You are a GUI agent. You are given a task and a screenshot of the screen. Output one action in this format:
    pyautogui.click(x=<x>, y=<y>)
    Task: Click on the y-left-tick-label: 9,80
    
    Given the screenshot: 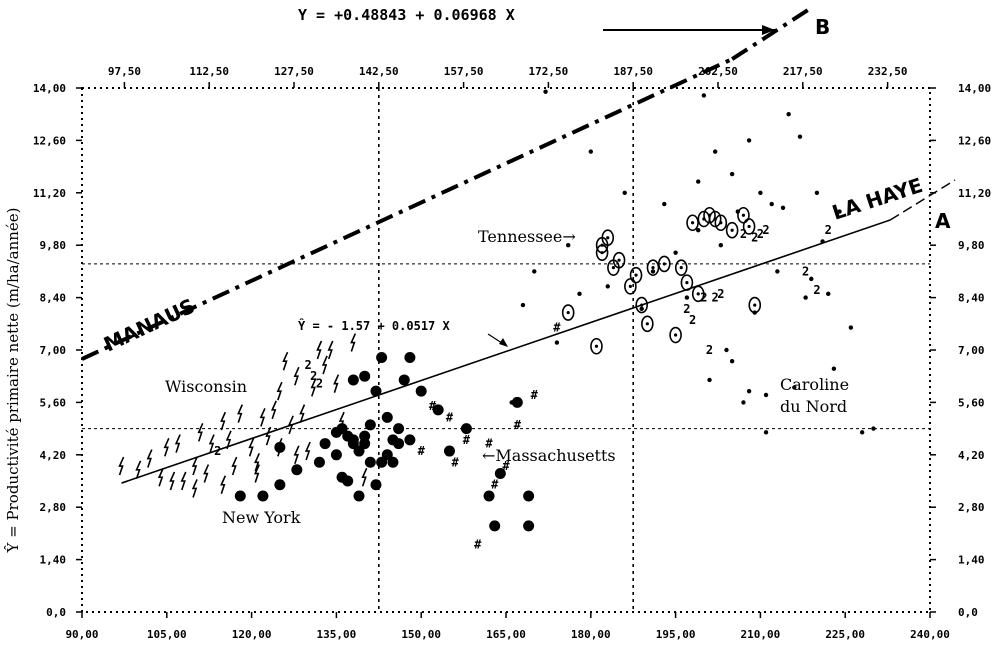 What is the action you would take?
    pyautogui.click(x=53, y=245)
    